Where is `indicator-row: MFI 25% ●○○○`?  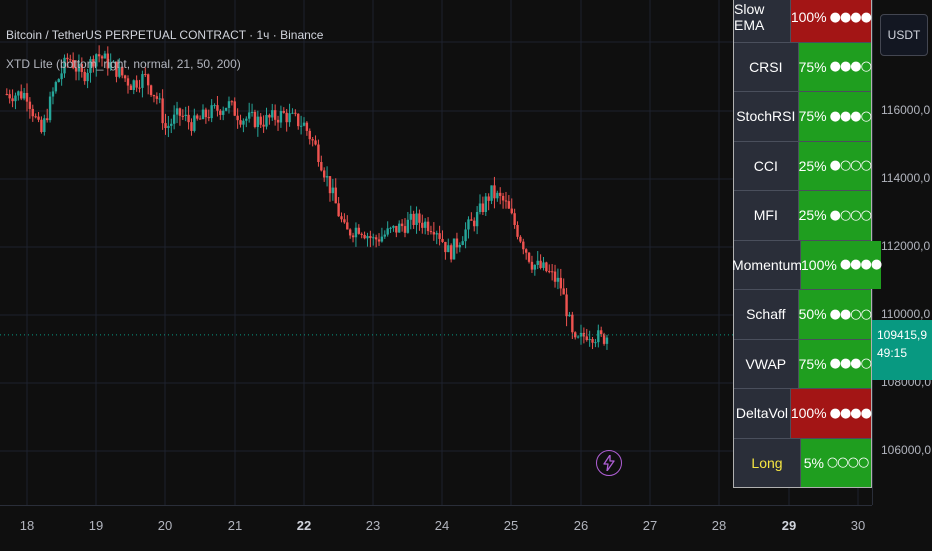 indicator-row: MFI 25% ●○○○ is located at coordinates (803, 216).